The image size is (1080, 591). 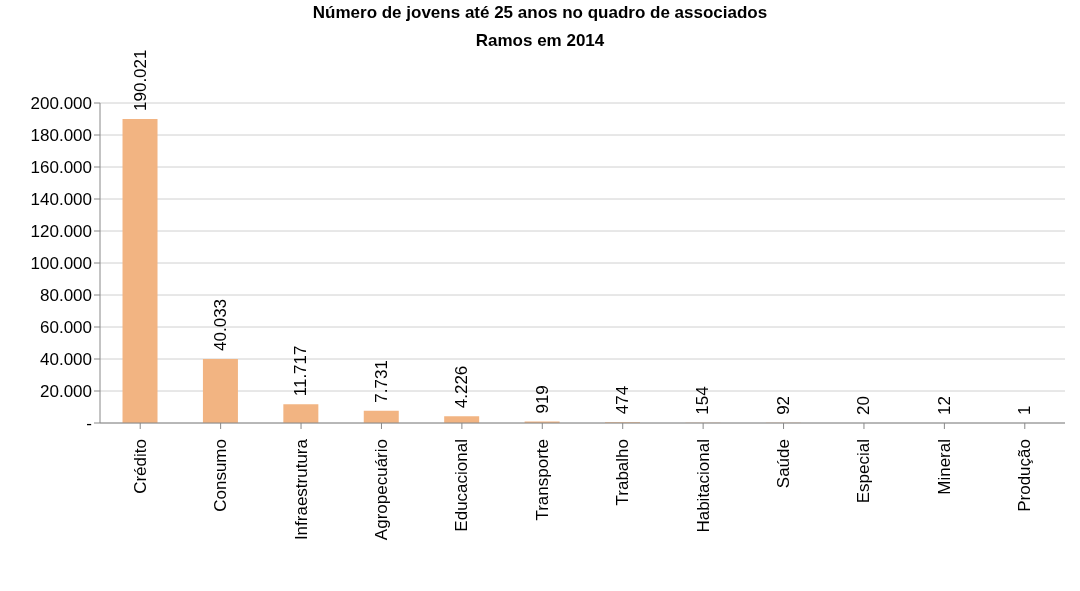 What do you see at coordinates (1025, 475) in the screenshot?
I see `x-tick-label: Produção` at bounding box center [1025, 475].